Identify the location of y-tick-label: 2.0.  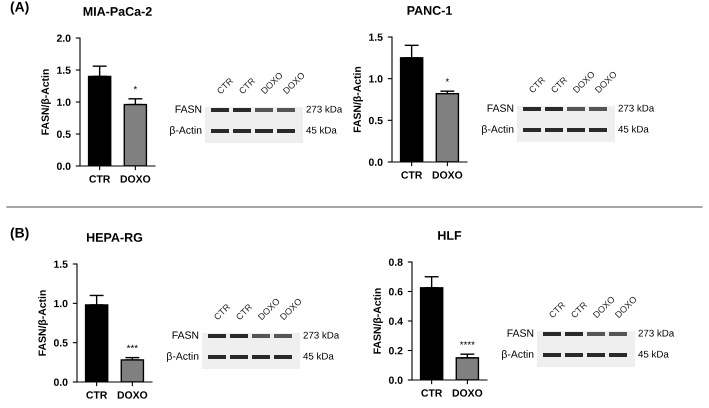
(63, 38).